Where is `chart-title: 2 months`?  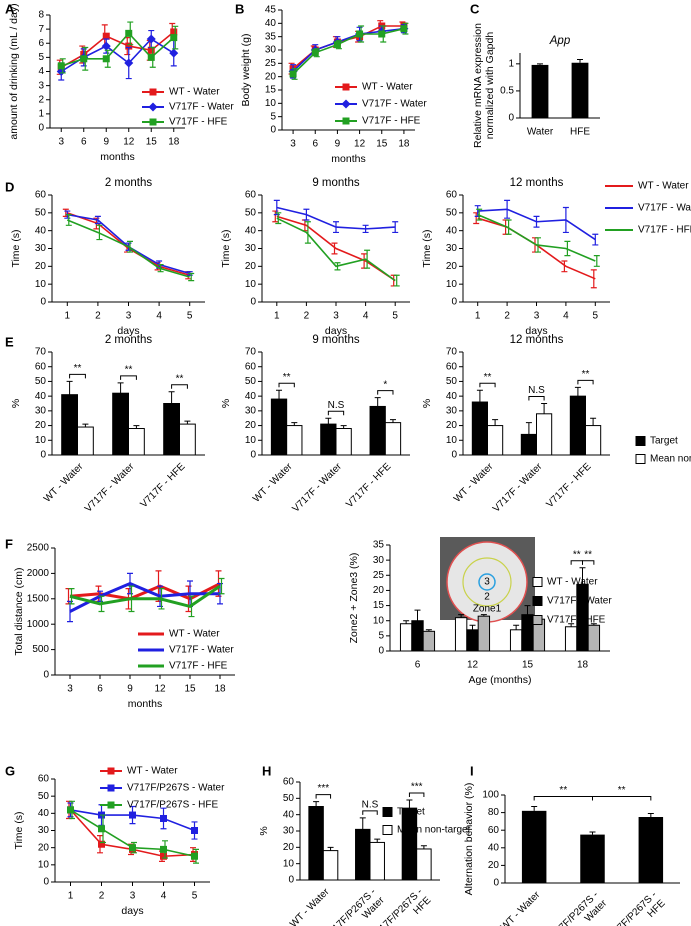
chart-title: 2 months is located at coordinates (129, 340).